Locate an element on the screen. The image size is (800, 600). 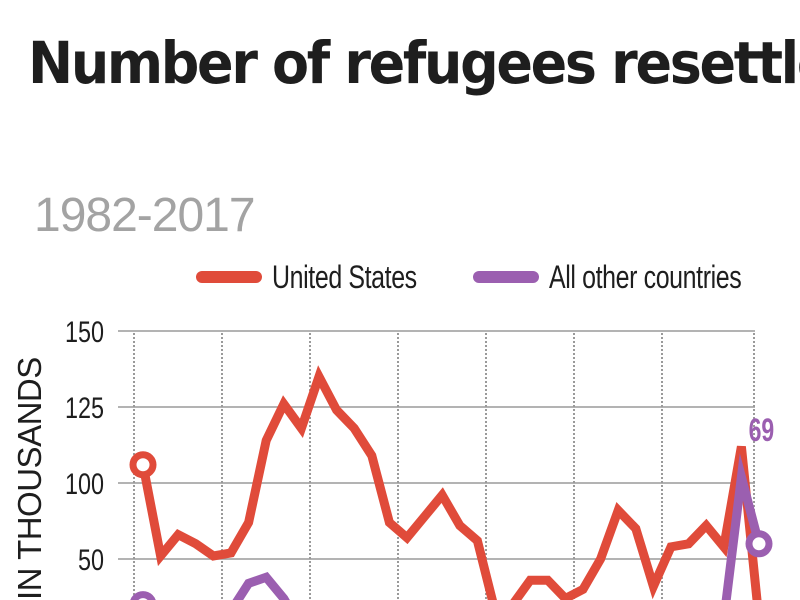
legend-label-all-other-countries: All other countries is located at coordinates (645, 276).